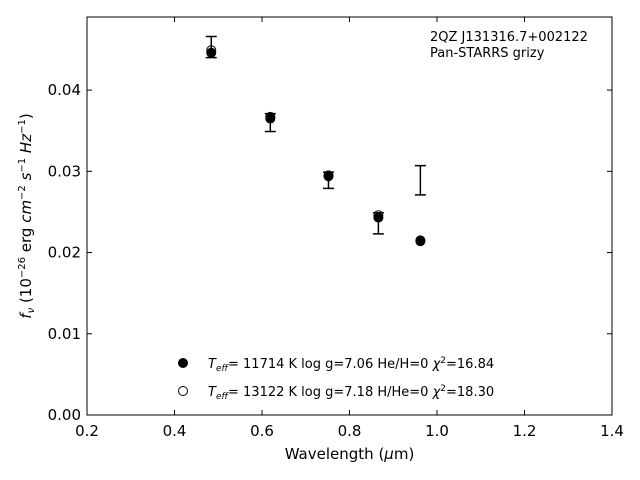 This screenshot has width=640, height=480. I want to click on x-tick-label: 0.6, so click(262, 431).